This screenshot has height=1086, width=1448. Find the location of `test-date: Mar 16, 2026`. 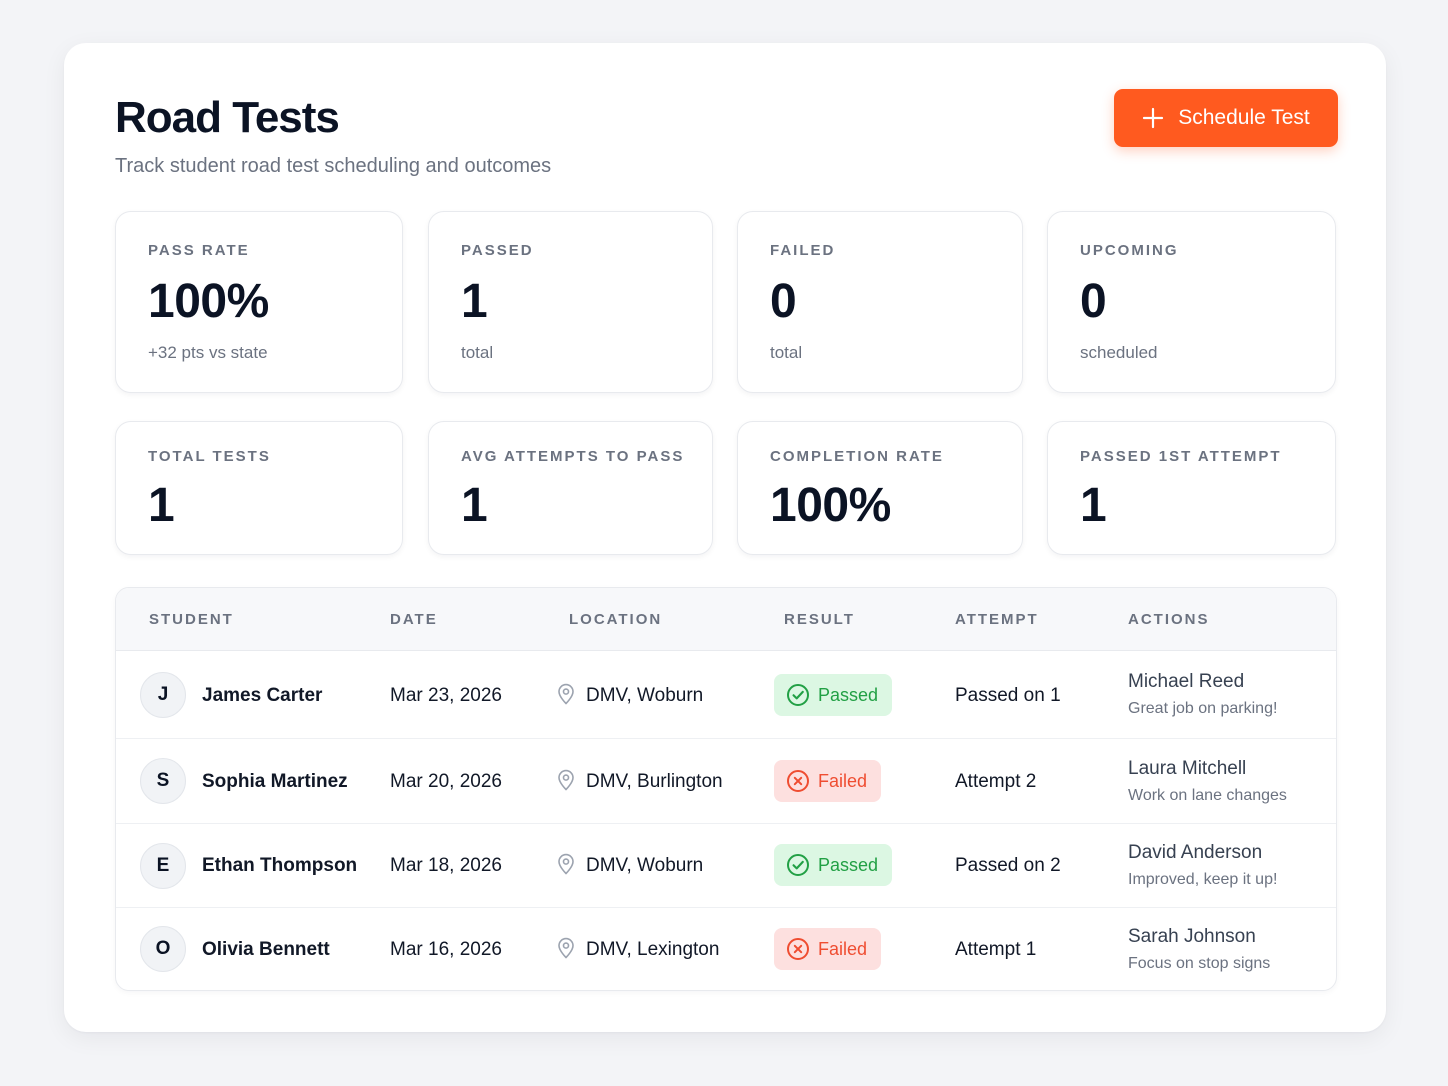

test-date: Mar 16, 2026 is located at coordinates (446, 949).